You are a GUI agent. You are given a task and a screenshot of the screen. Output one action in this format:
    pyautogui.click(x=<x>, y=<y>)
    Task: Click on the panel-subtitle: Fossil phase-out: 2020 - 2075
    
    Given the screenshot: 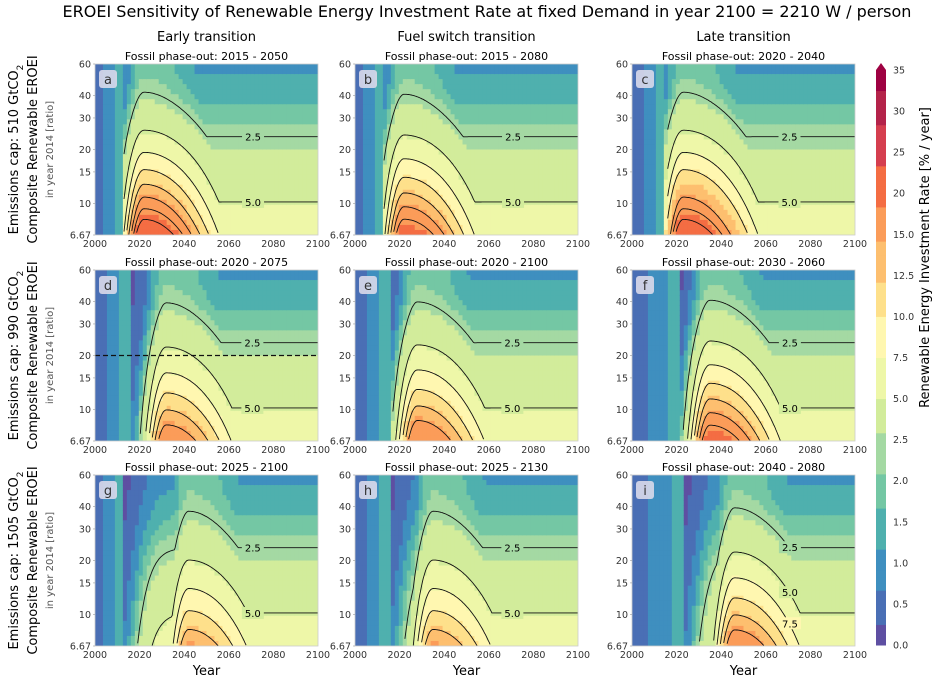 What is the action you would take?
    pyautogui.click(x=206, y=262)
    